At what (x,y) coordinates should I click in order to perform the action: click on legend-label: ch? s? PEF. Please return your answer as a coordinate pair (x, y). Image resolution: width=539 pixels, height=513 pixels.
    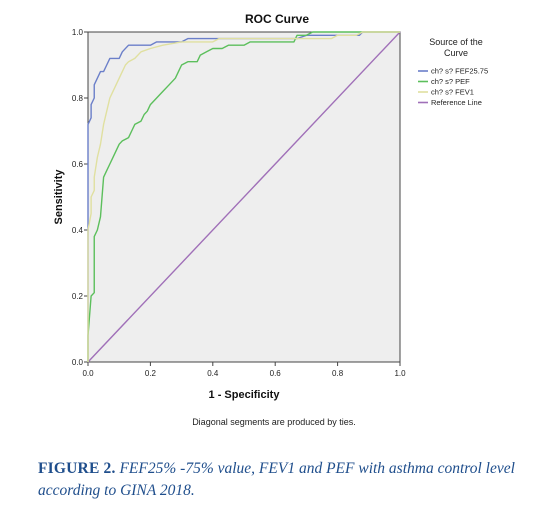
    Looking at the image, I should click on (450, 81).